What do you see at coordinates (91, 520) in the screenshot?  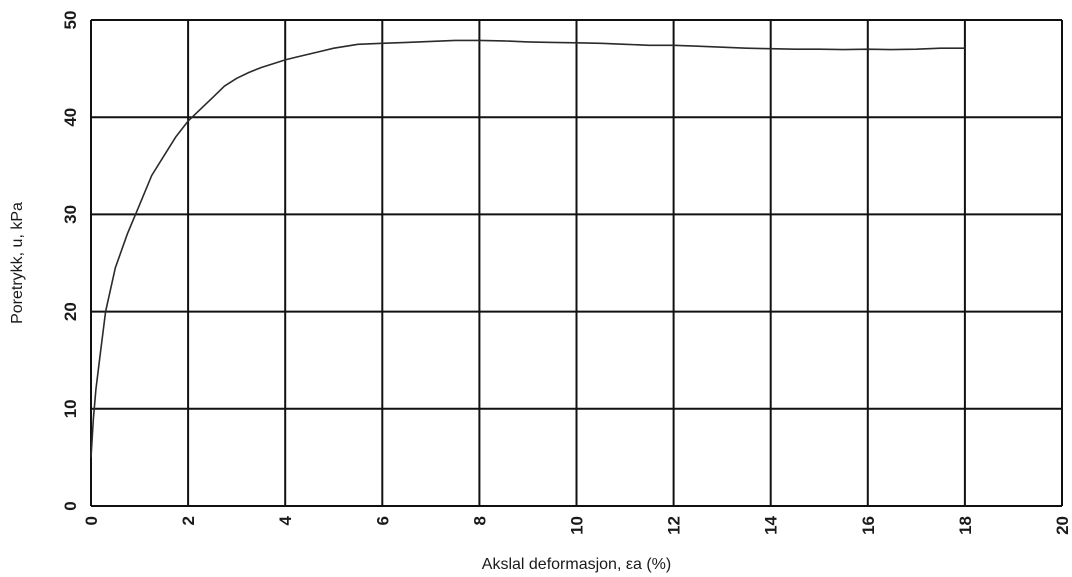 I see `x-tick-label: 0` at bounding box center [91, 520].